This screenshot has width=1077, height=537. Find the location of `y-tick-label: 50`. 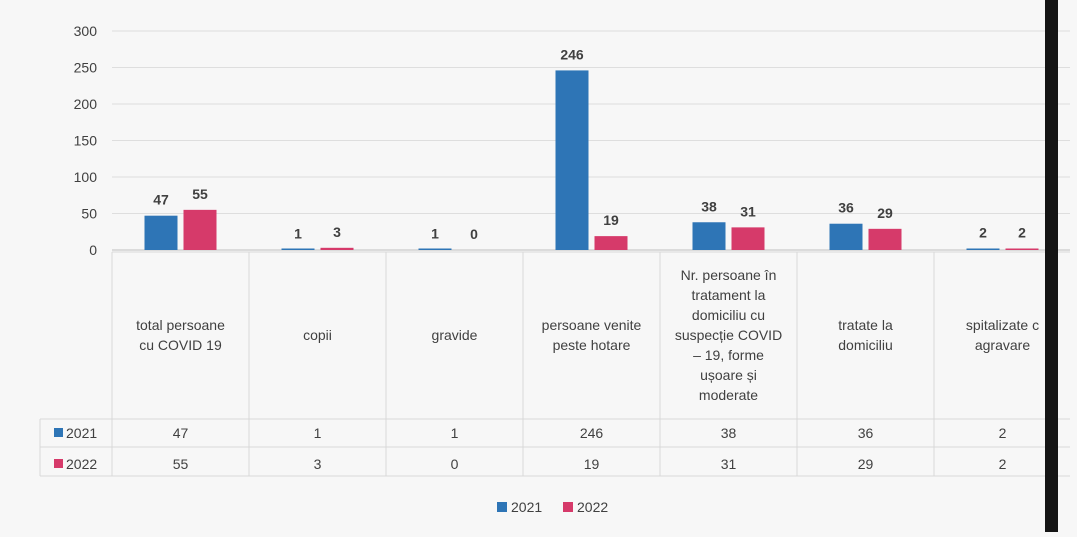

y-tick-label: 50 is located at coordinates (89, 214).